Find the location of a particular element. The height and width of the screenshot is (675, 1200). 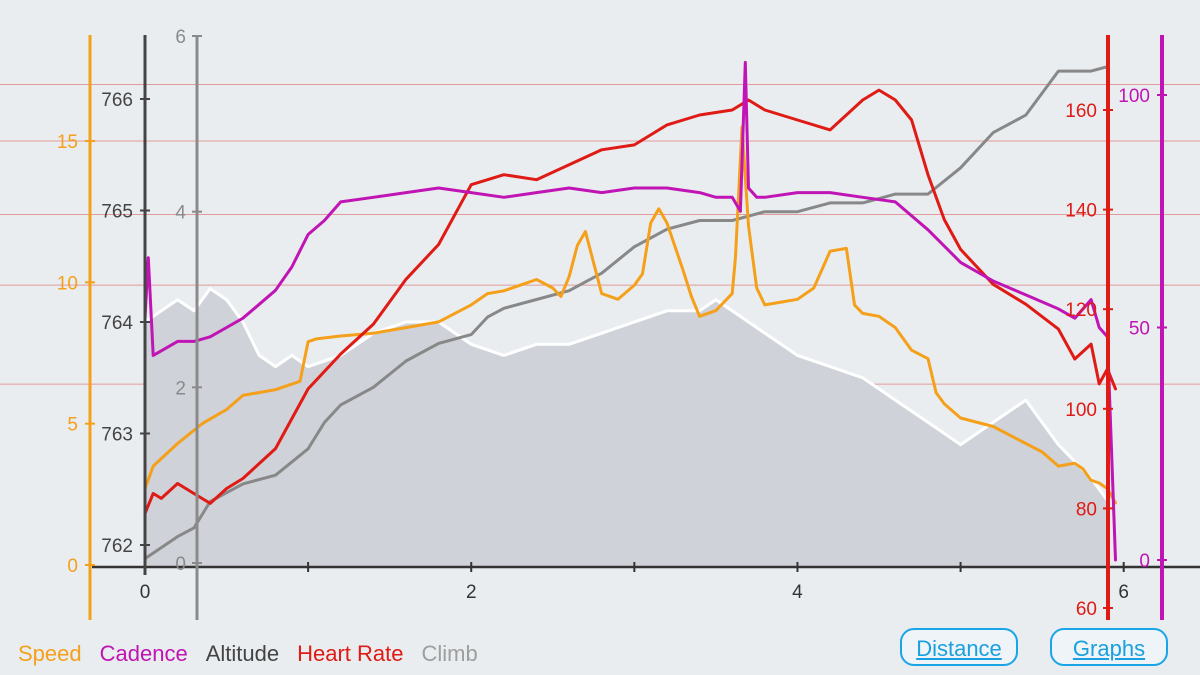

altitude-tick-label-765: 765 is located at coordinates (117, 212).